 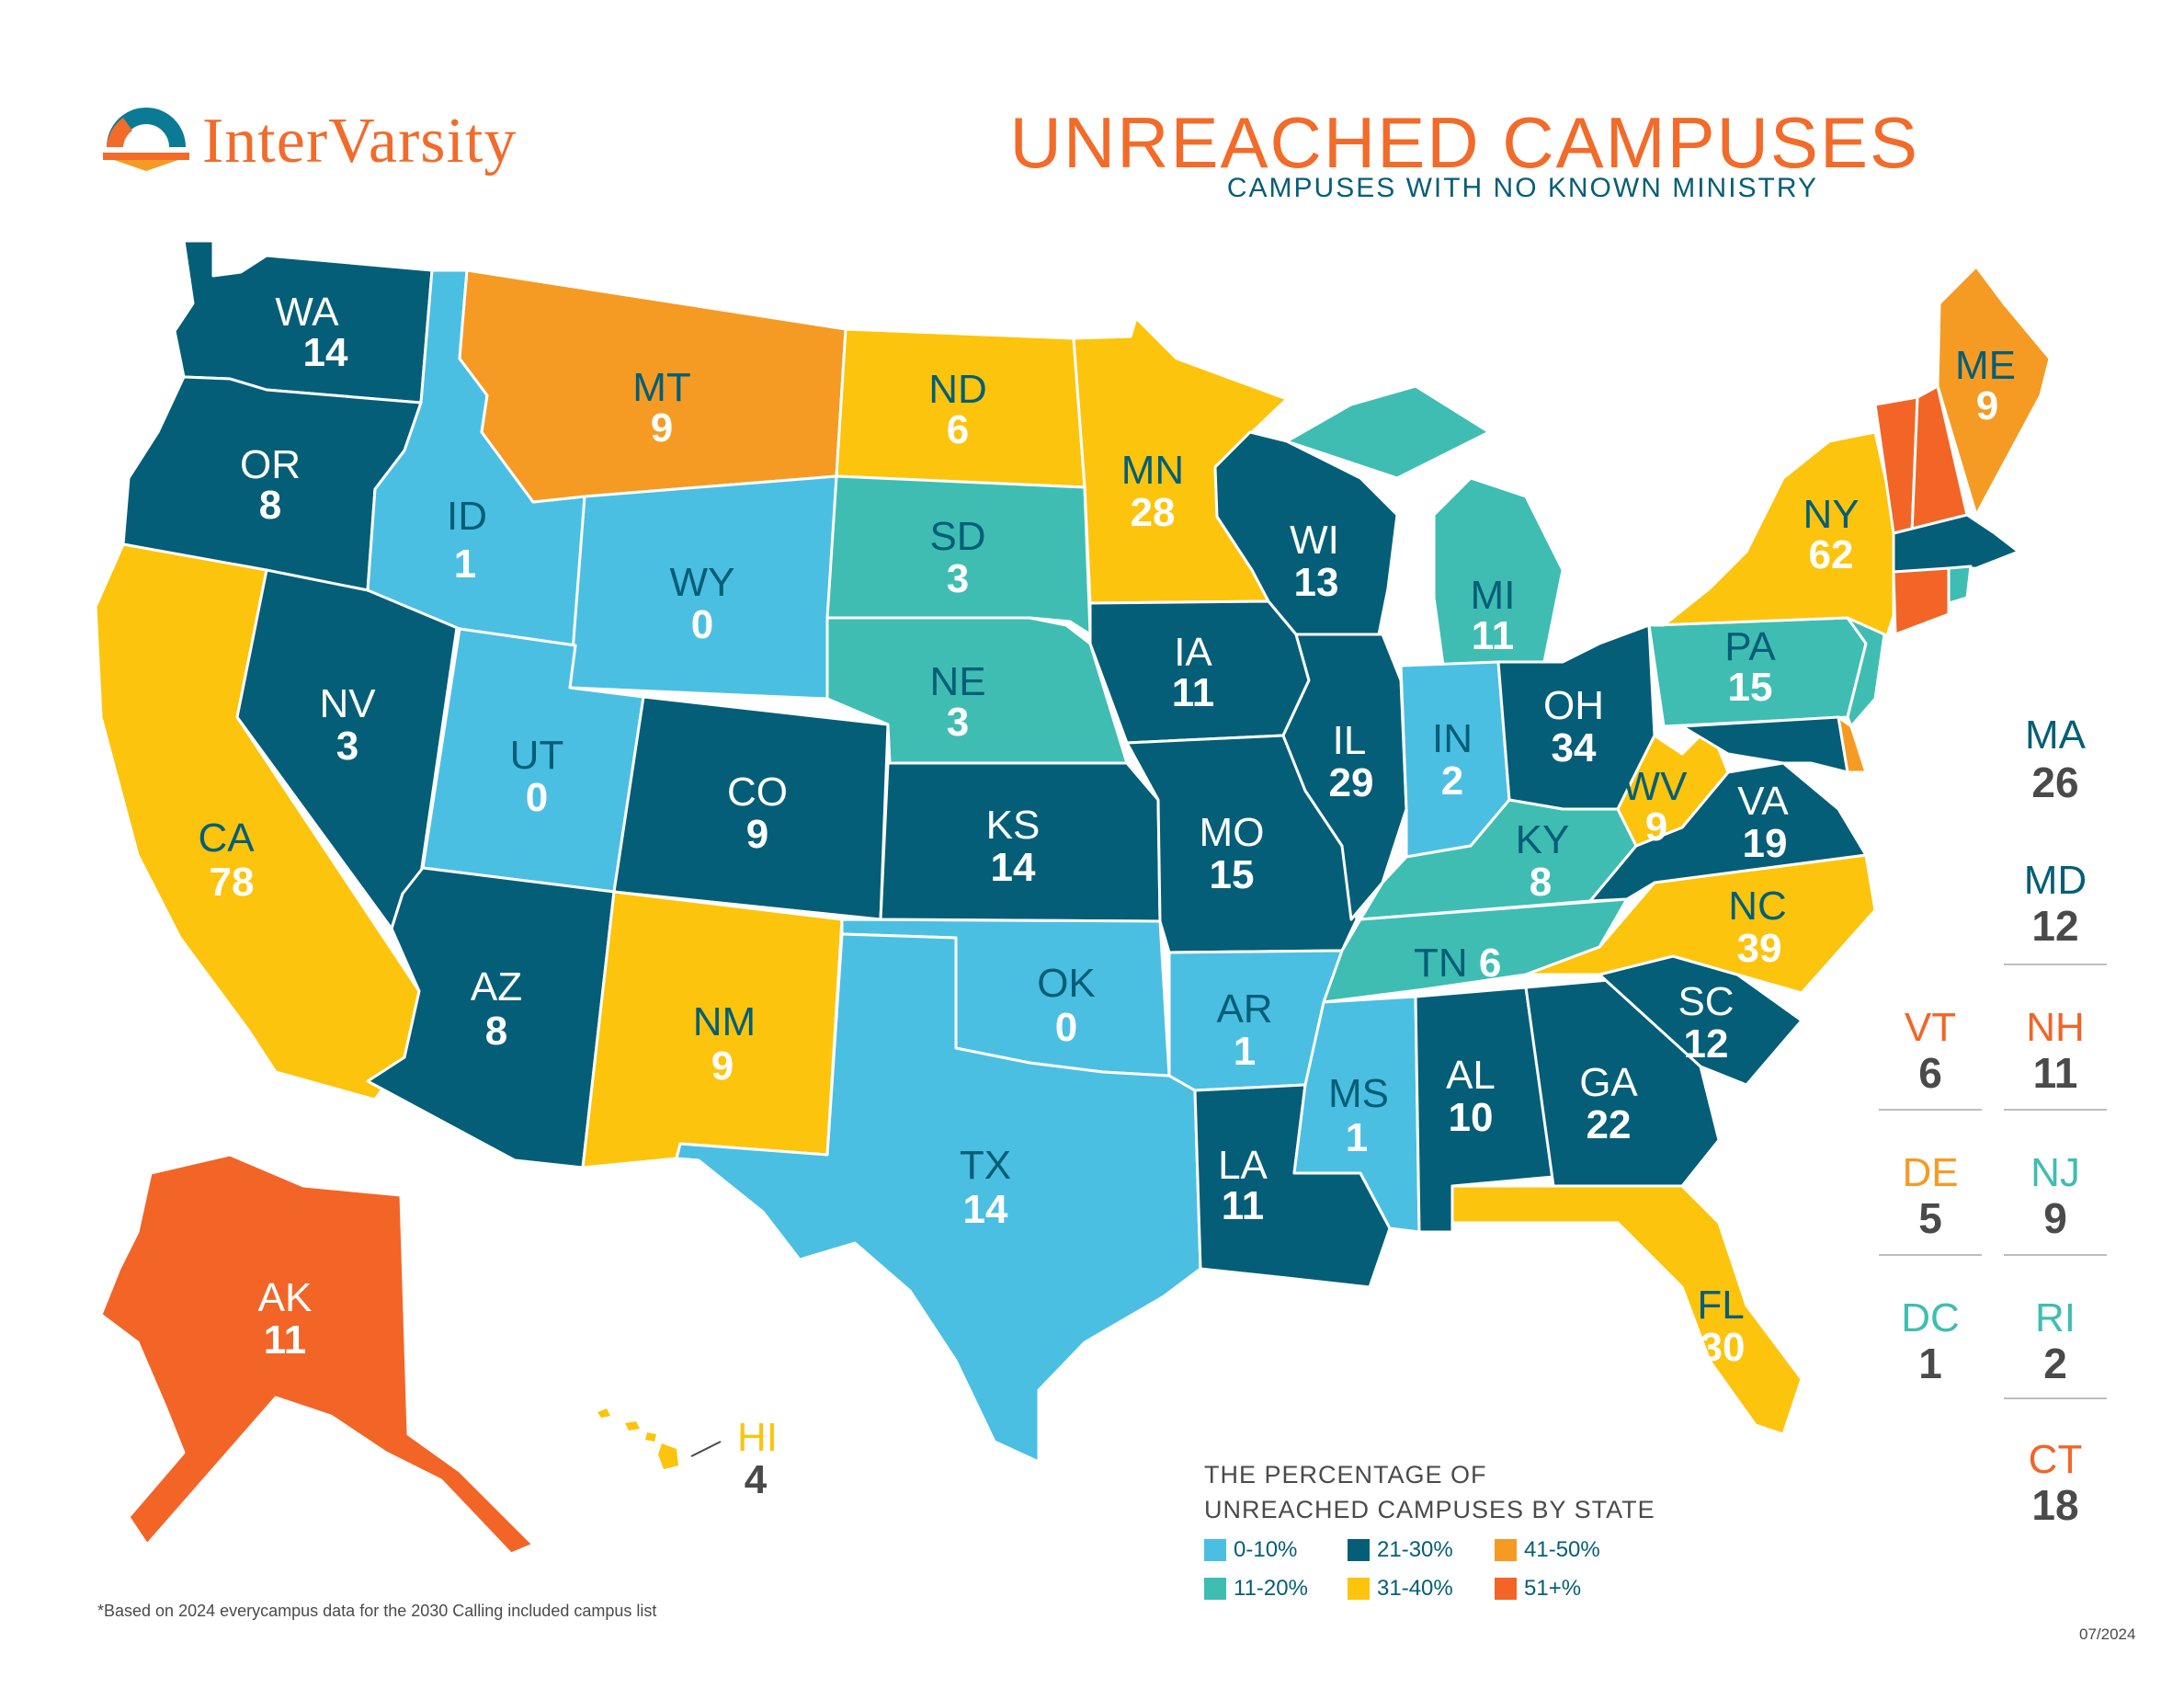 I want to click on state-label-LA: LA, so click(x=1243, y=1166).